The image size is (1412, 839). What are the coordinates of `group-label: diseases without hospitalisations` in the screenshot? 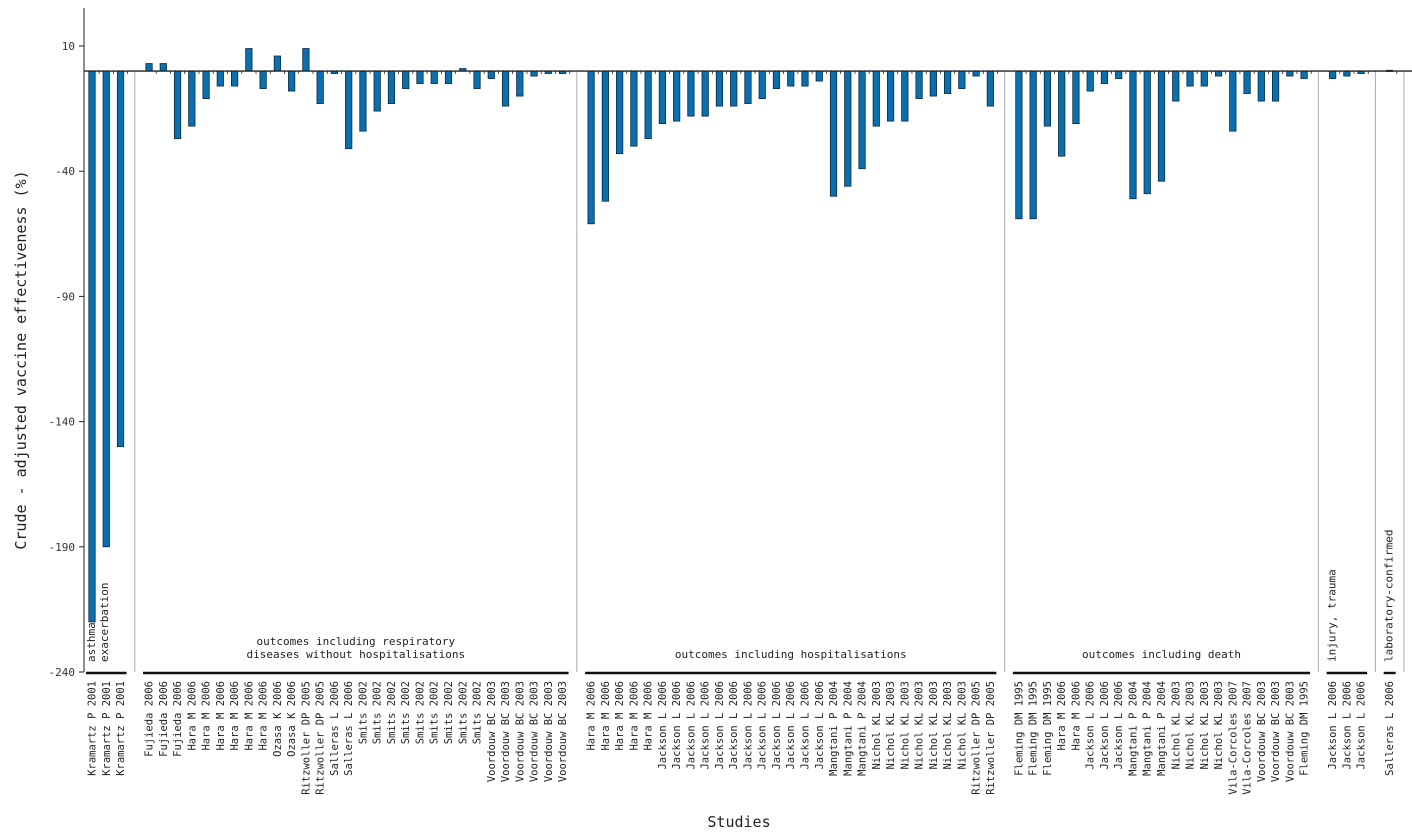 It's located at (356, 654).